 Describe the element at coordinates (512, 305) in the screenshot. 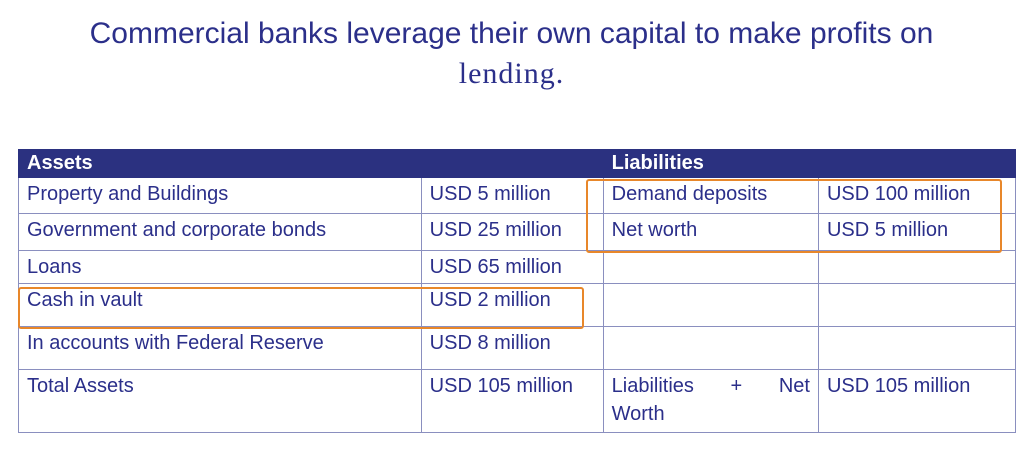

I see `asset-value: USD 2 million` at that location.